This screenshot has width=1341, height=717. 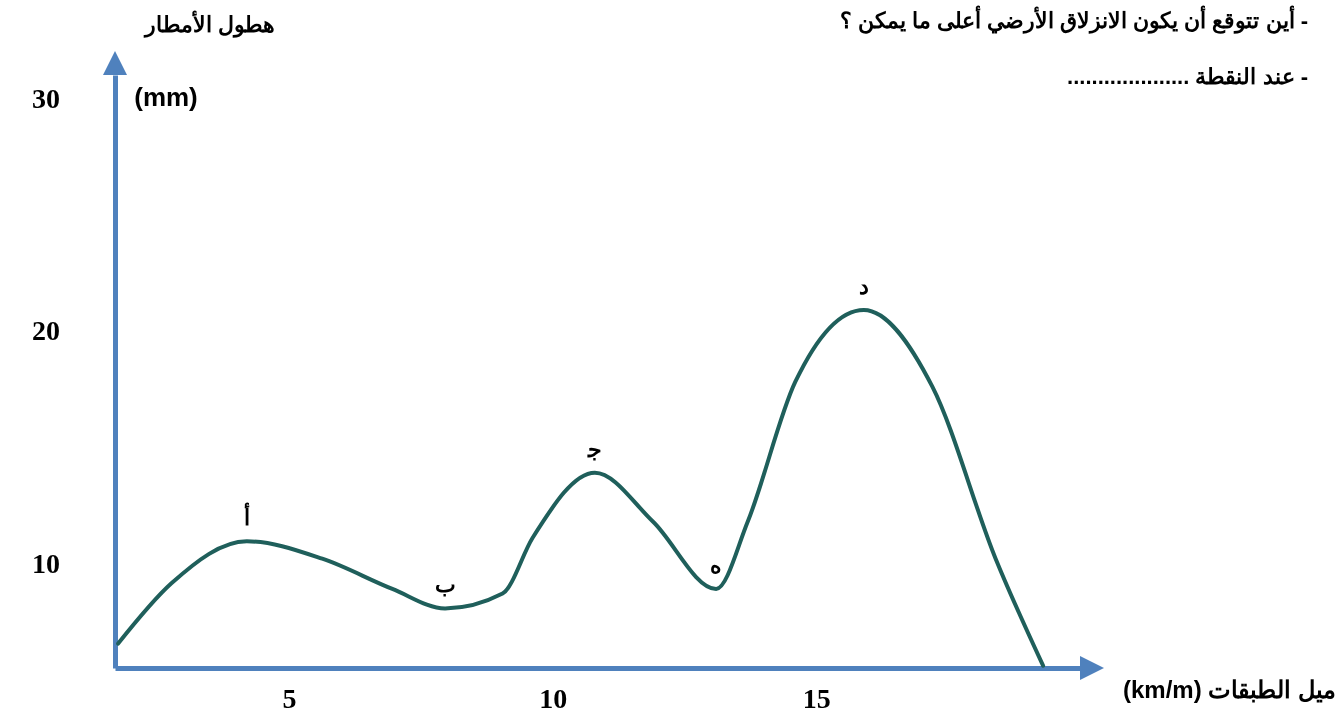 What do you see at coordinates (816, 698) in the screenshot?
I see `x-tick-label: 15` at bounding box center [816, 698].